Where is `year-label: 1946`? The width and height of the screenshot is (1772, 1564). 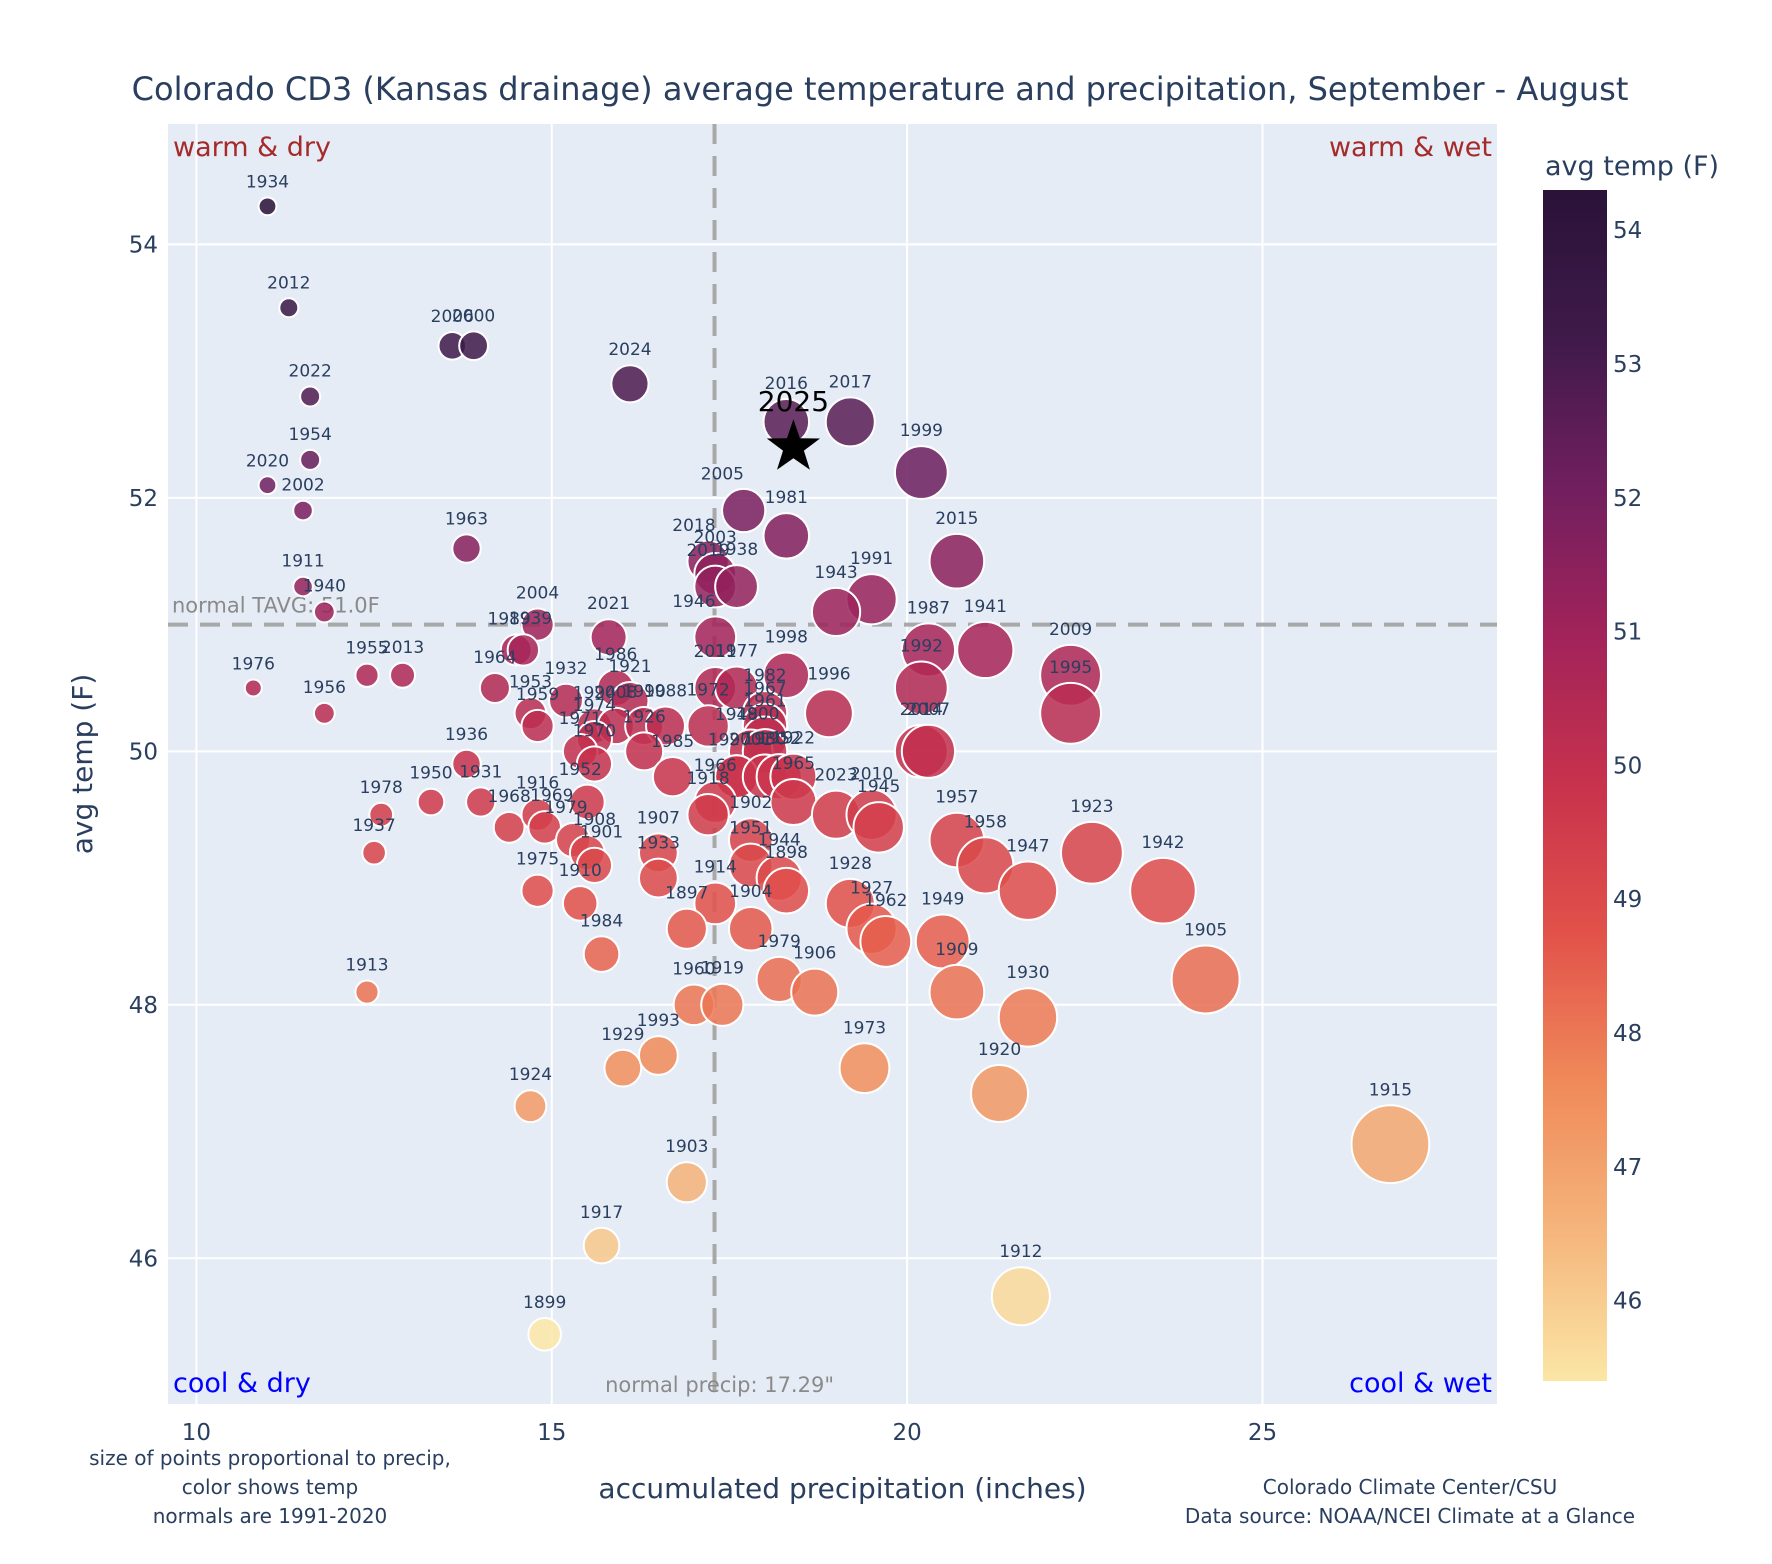 year-label: 1946 is located at coordinates (693, 602).